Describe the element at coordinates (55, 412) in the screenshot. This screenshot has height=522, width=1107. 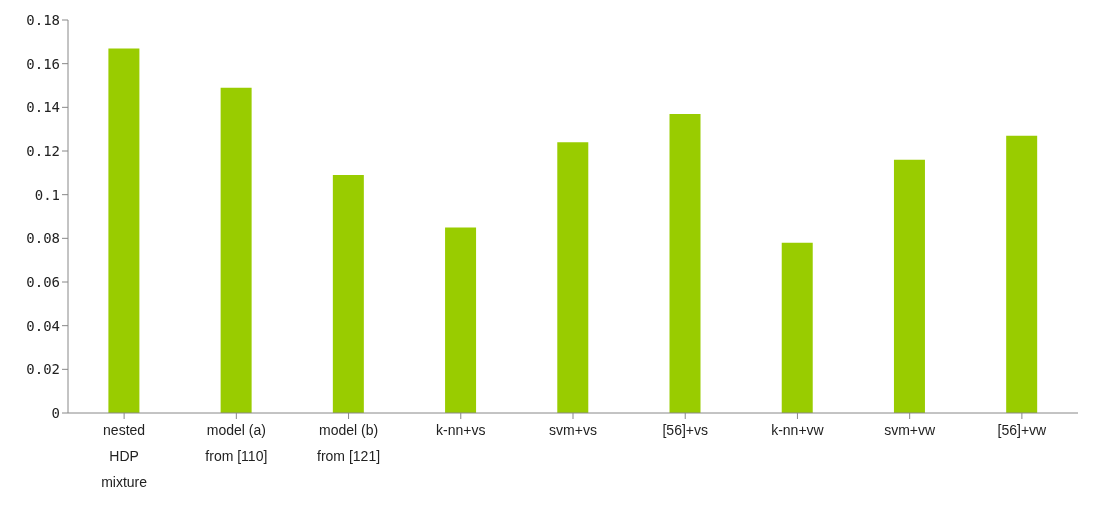
I see `y-tick-label: 0` at that location.